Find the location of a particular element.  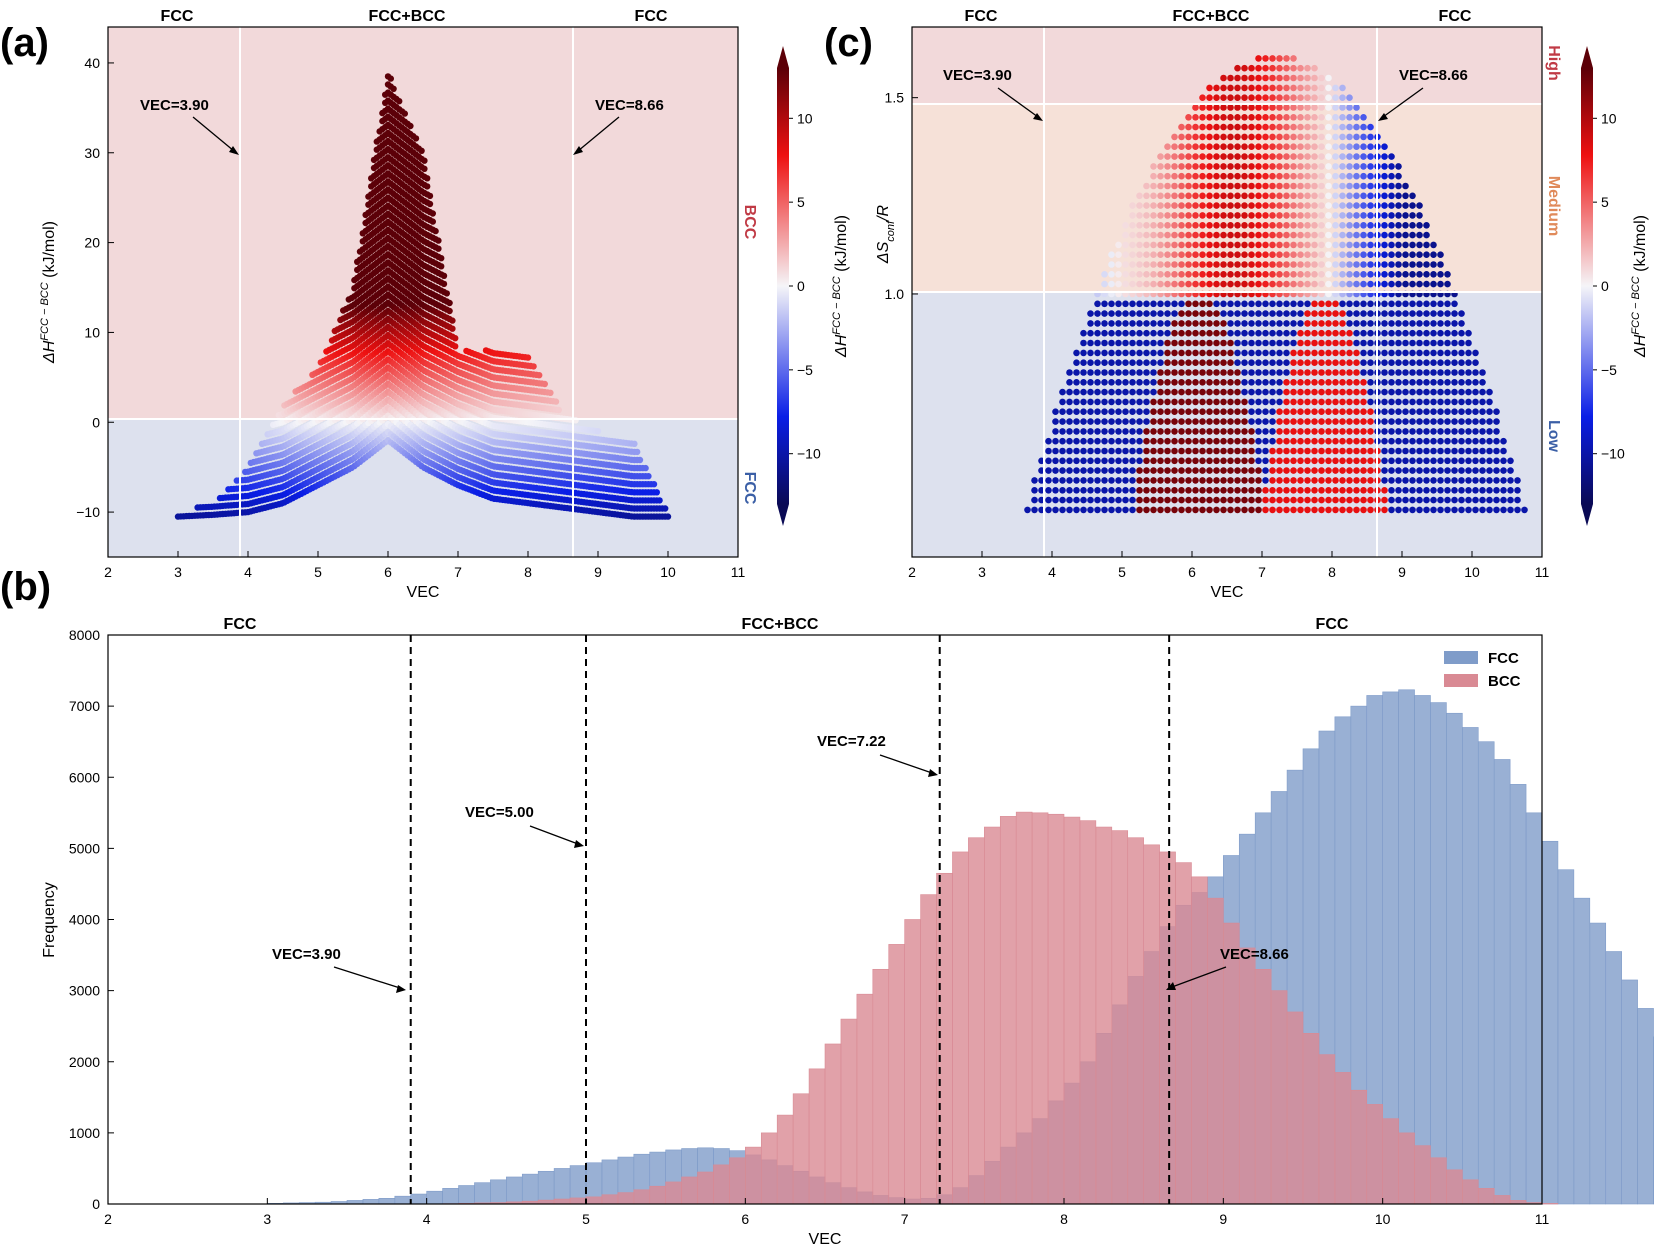

panel-a-arrow-3.90 is located at coordinates (213, 134).